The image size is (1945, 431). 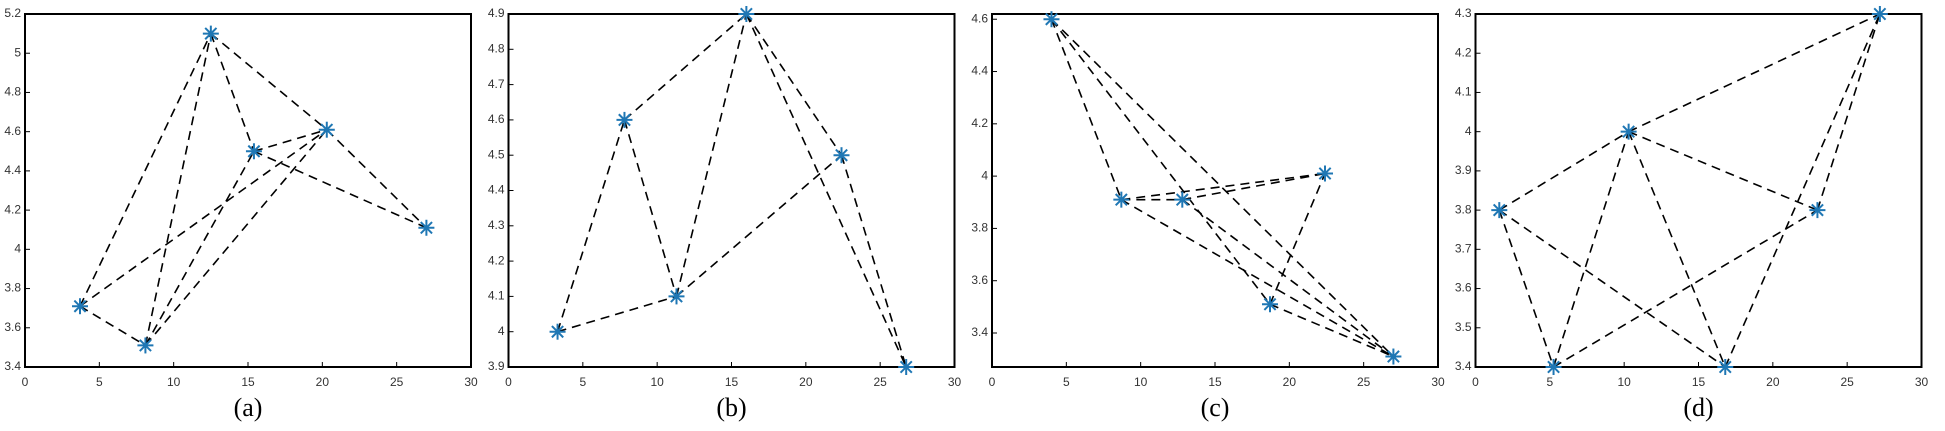 What do you see at coordinates (17, 52) in the screenshot?
I see `y-tick-label: 5` at bounding box center [17, 52].